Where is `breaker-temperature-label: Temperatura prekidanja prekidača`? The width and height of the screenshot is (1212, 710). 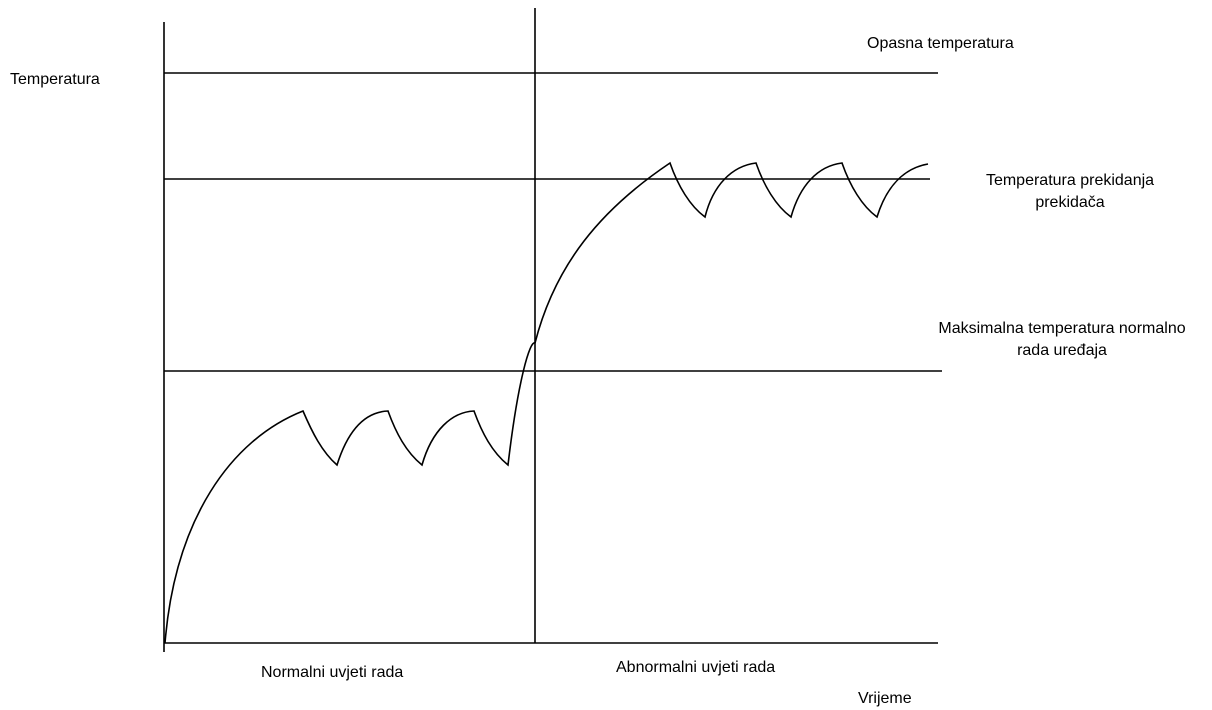
breaker-temperature-label: Temperatura prekidanja prekidača is located at coordinates (1070, 192).